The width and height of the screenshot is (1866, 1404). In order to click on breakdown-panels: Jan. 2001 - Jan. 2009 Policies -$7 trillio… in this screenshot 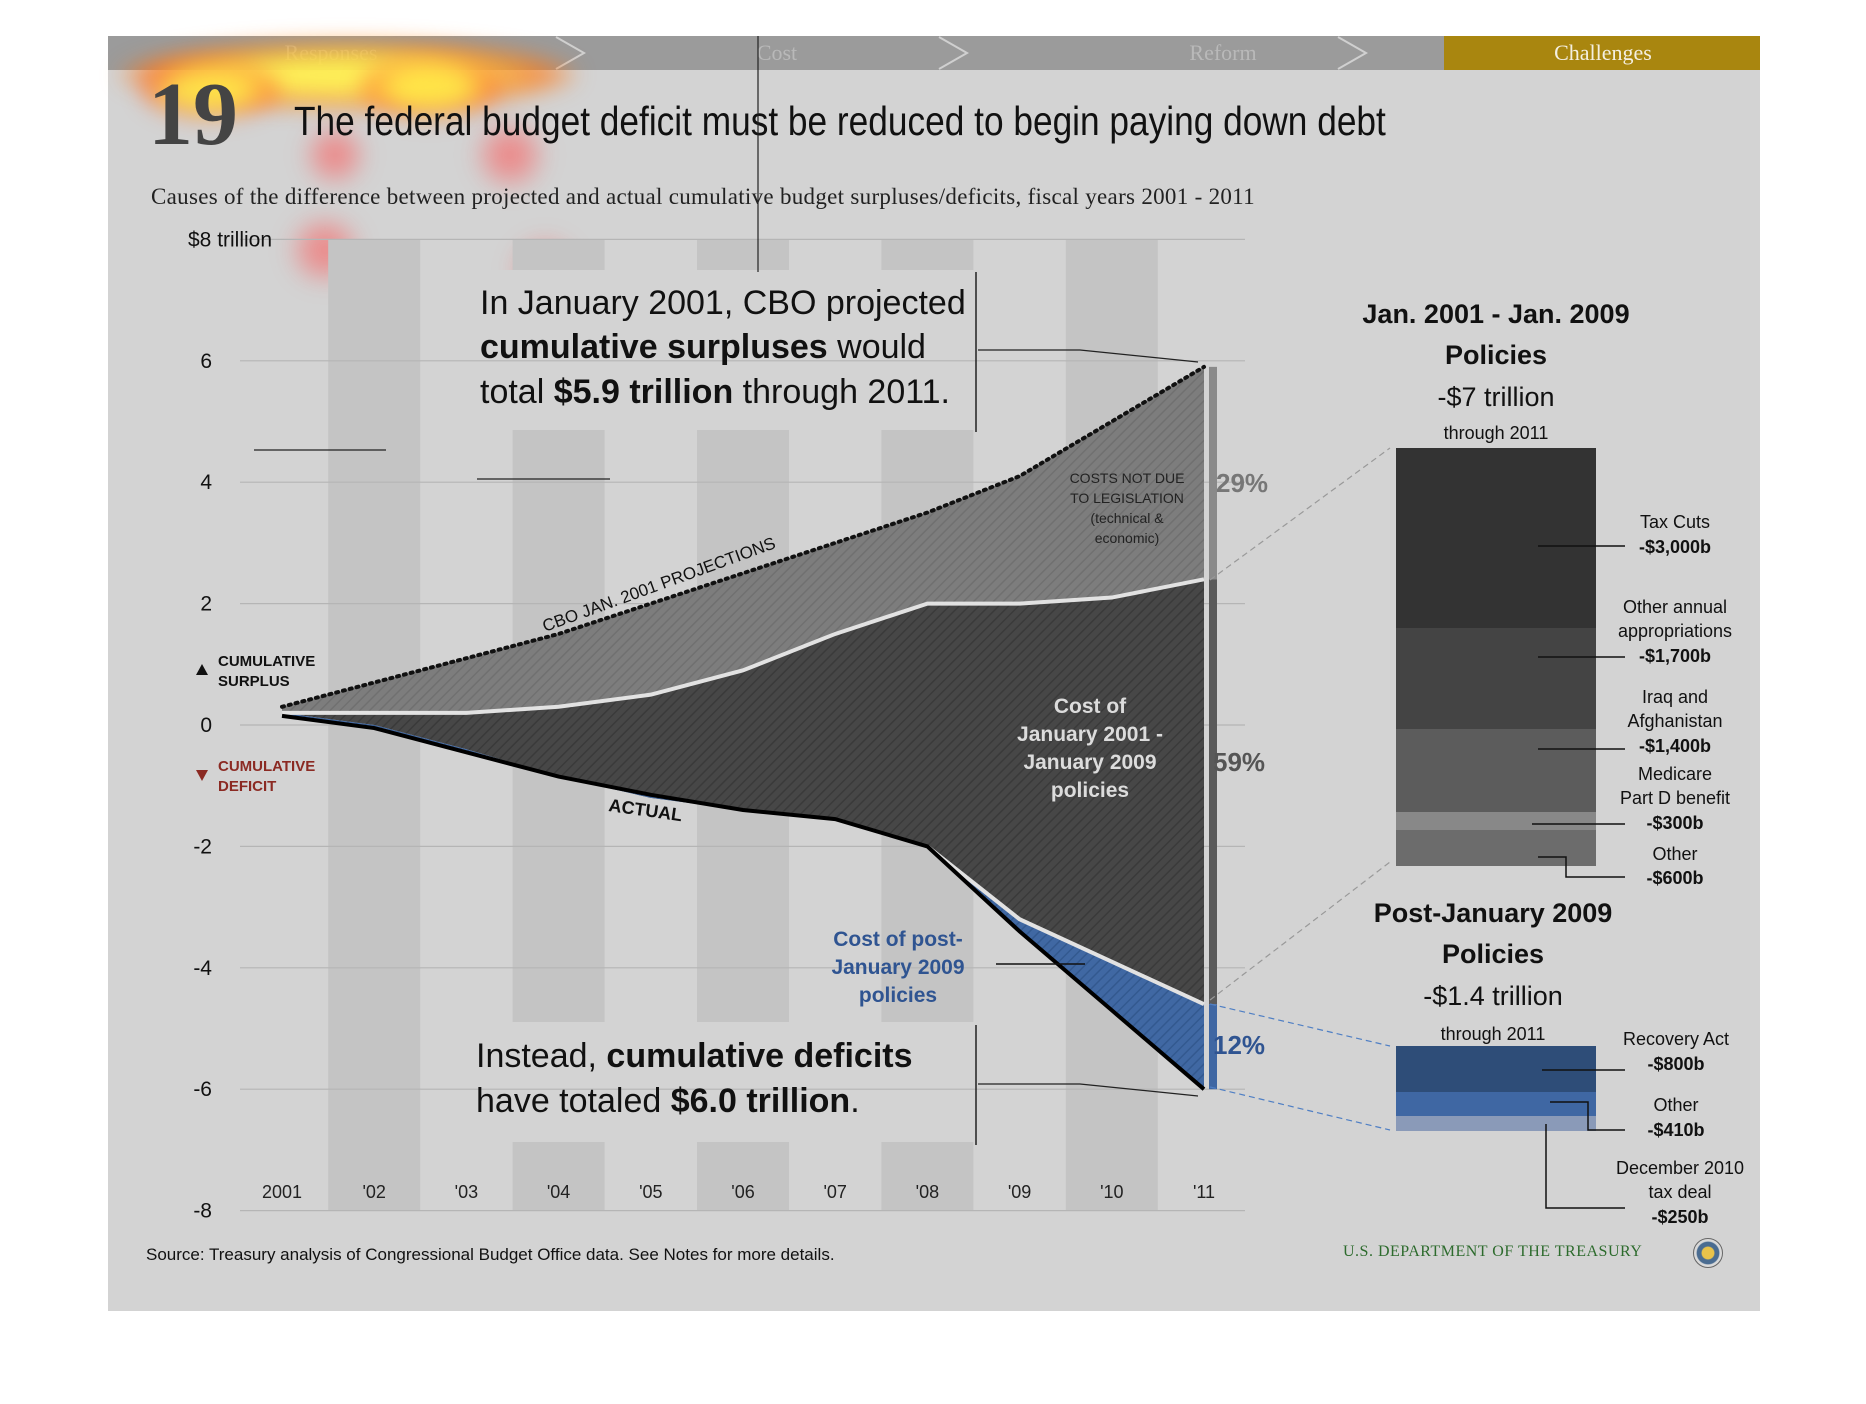, I will do `click(1553, 763)`.